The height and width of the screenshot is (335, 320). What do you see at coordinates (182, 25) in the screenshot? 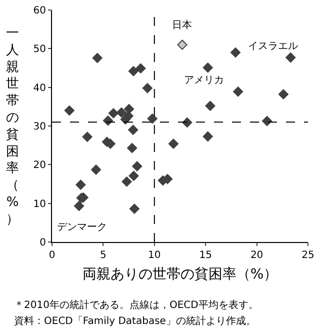
I see `annotation: 日本` at bounding box center [182, 25].